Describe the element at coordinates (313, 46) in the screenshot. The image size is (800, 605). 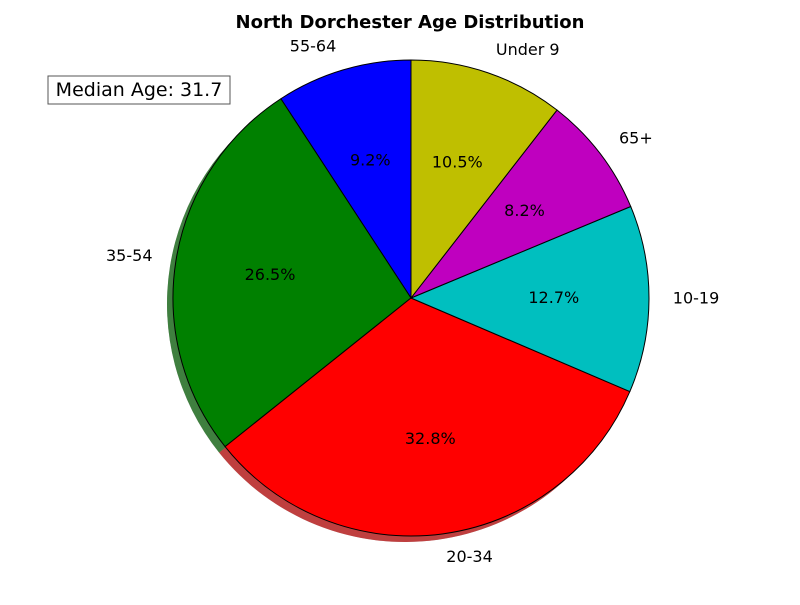
I see `slice-label-55-64: 55-64` at that location.